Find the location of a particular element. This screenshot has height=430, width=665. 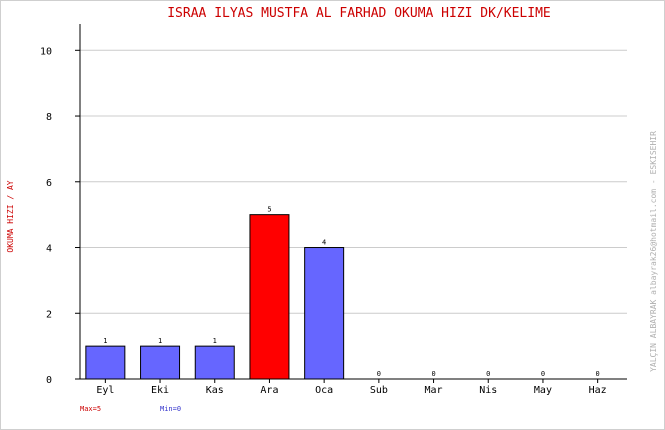

x-tick-label: Mar is located at coordinates (434, 390).